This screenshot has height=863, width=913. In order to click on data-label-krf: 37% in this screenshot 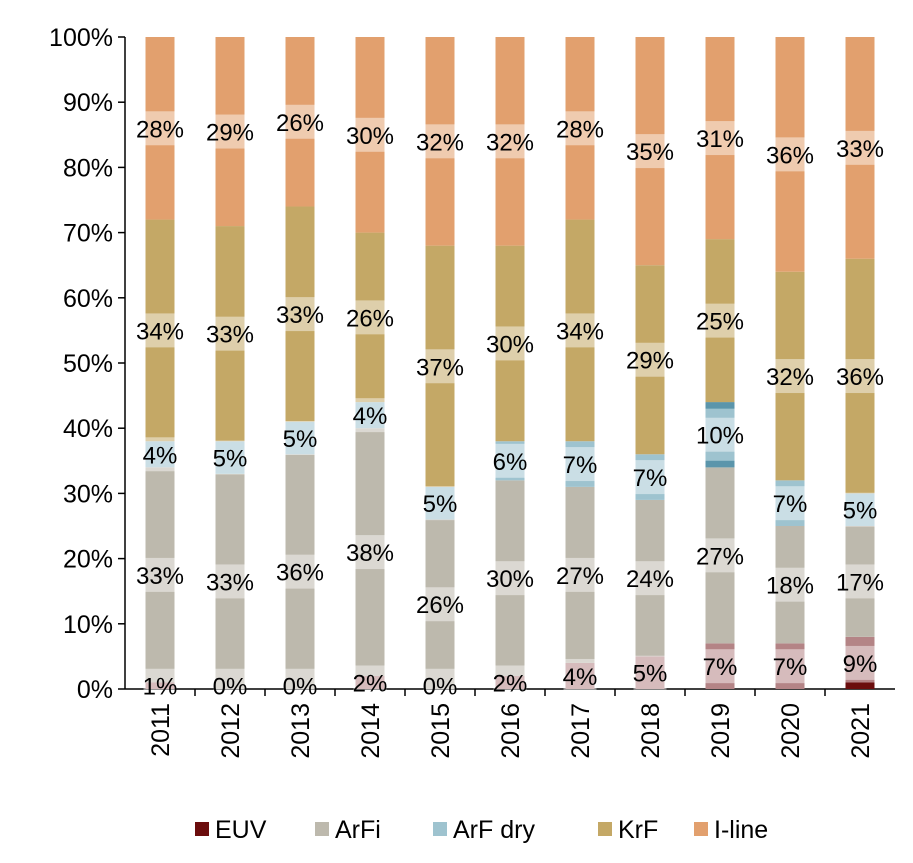, I will do `click(440, 367)`.